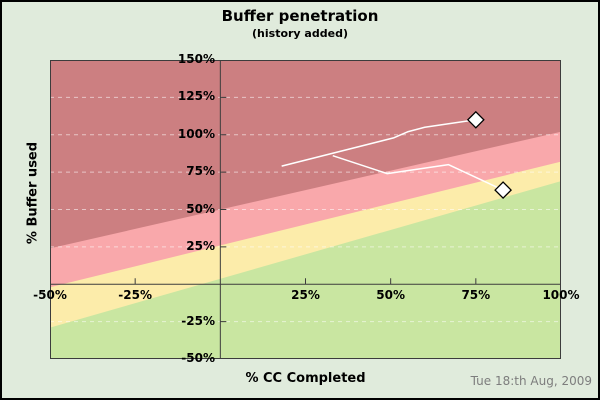 Image resolution: width=600 pixels, height=400 pixels. I want to click on chart-title: Buffer penetration, so click(300, 16).